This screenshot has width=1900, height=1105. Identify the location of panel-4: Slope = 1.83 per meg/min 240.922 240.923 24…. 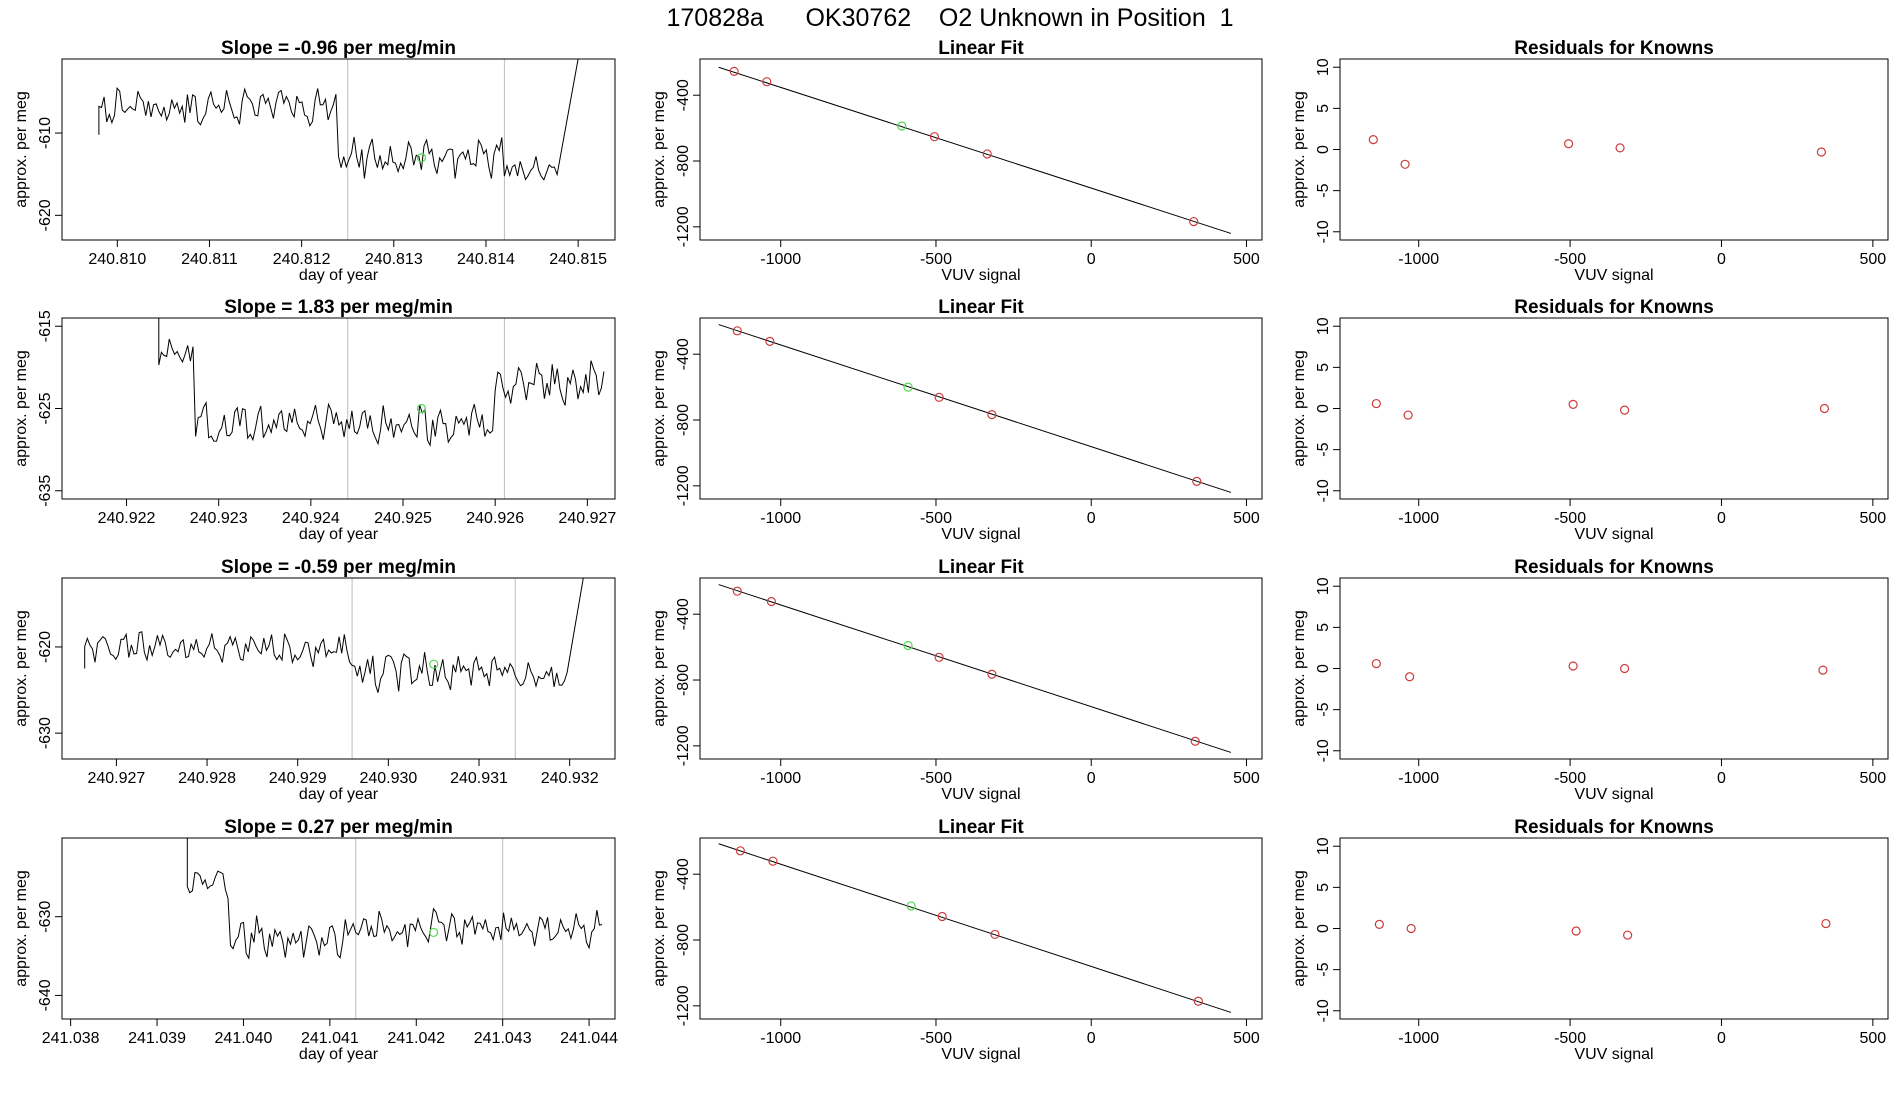
(314, 420).